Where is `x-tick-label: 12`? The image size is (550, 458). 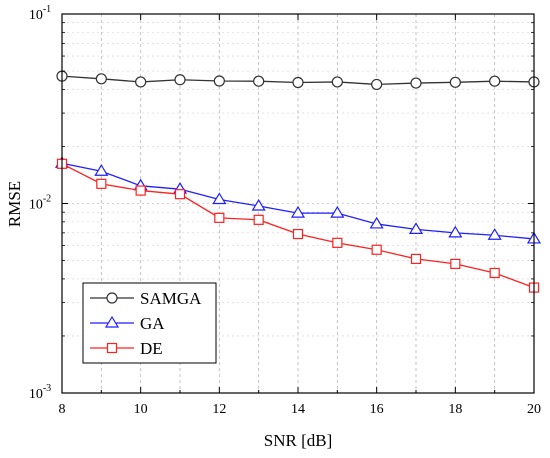 x-tick-label: 12 is located at coordinates (219, 409).